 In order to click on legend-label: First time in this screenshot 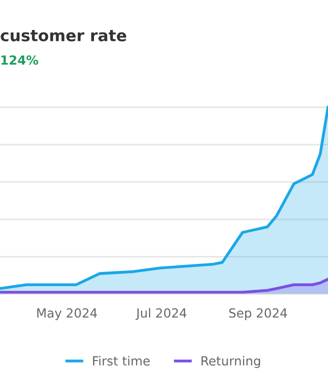, I will do `click(121, 361)`.